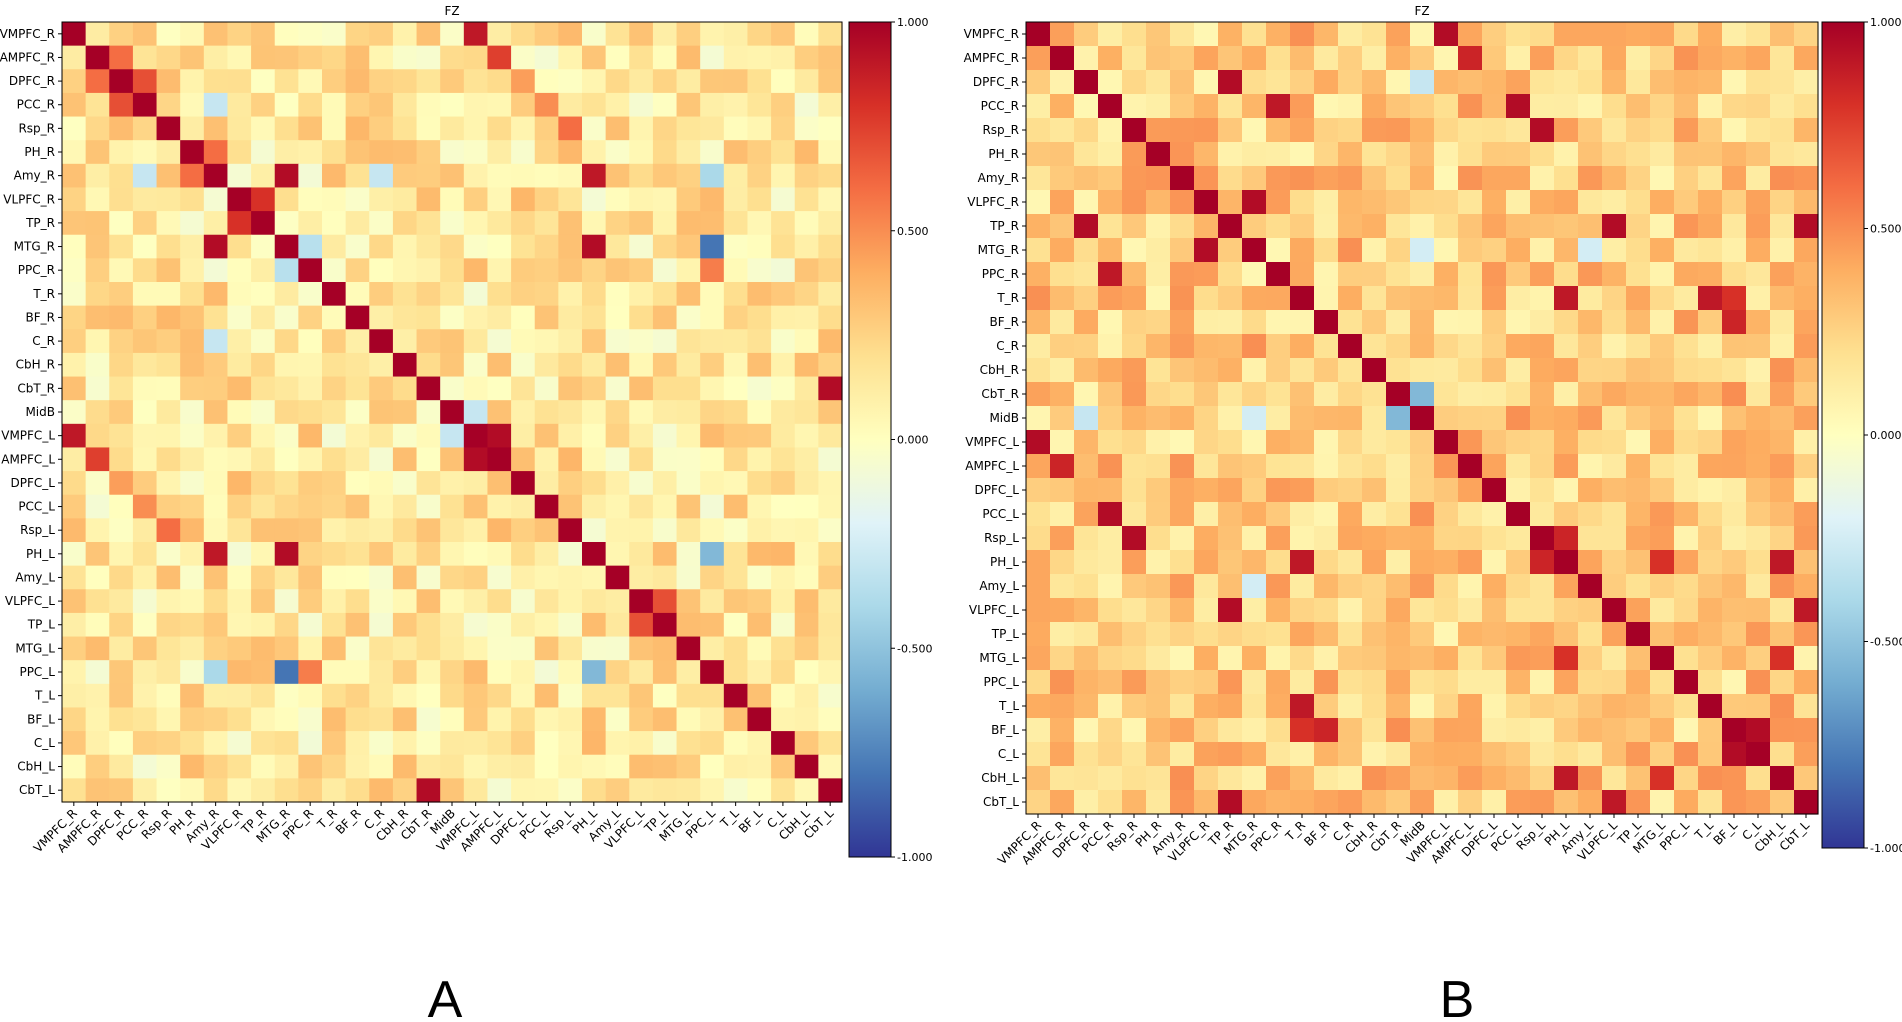  Describe the element at coordinates (40, 554) in the screenshot. I see `y-tick-label: PH_L` at that location.